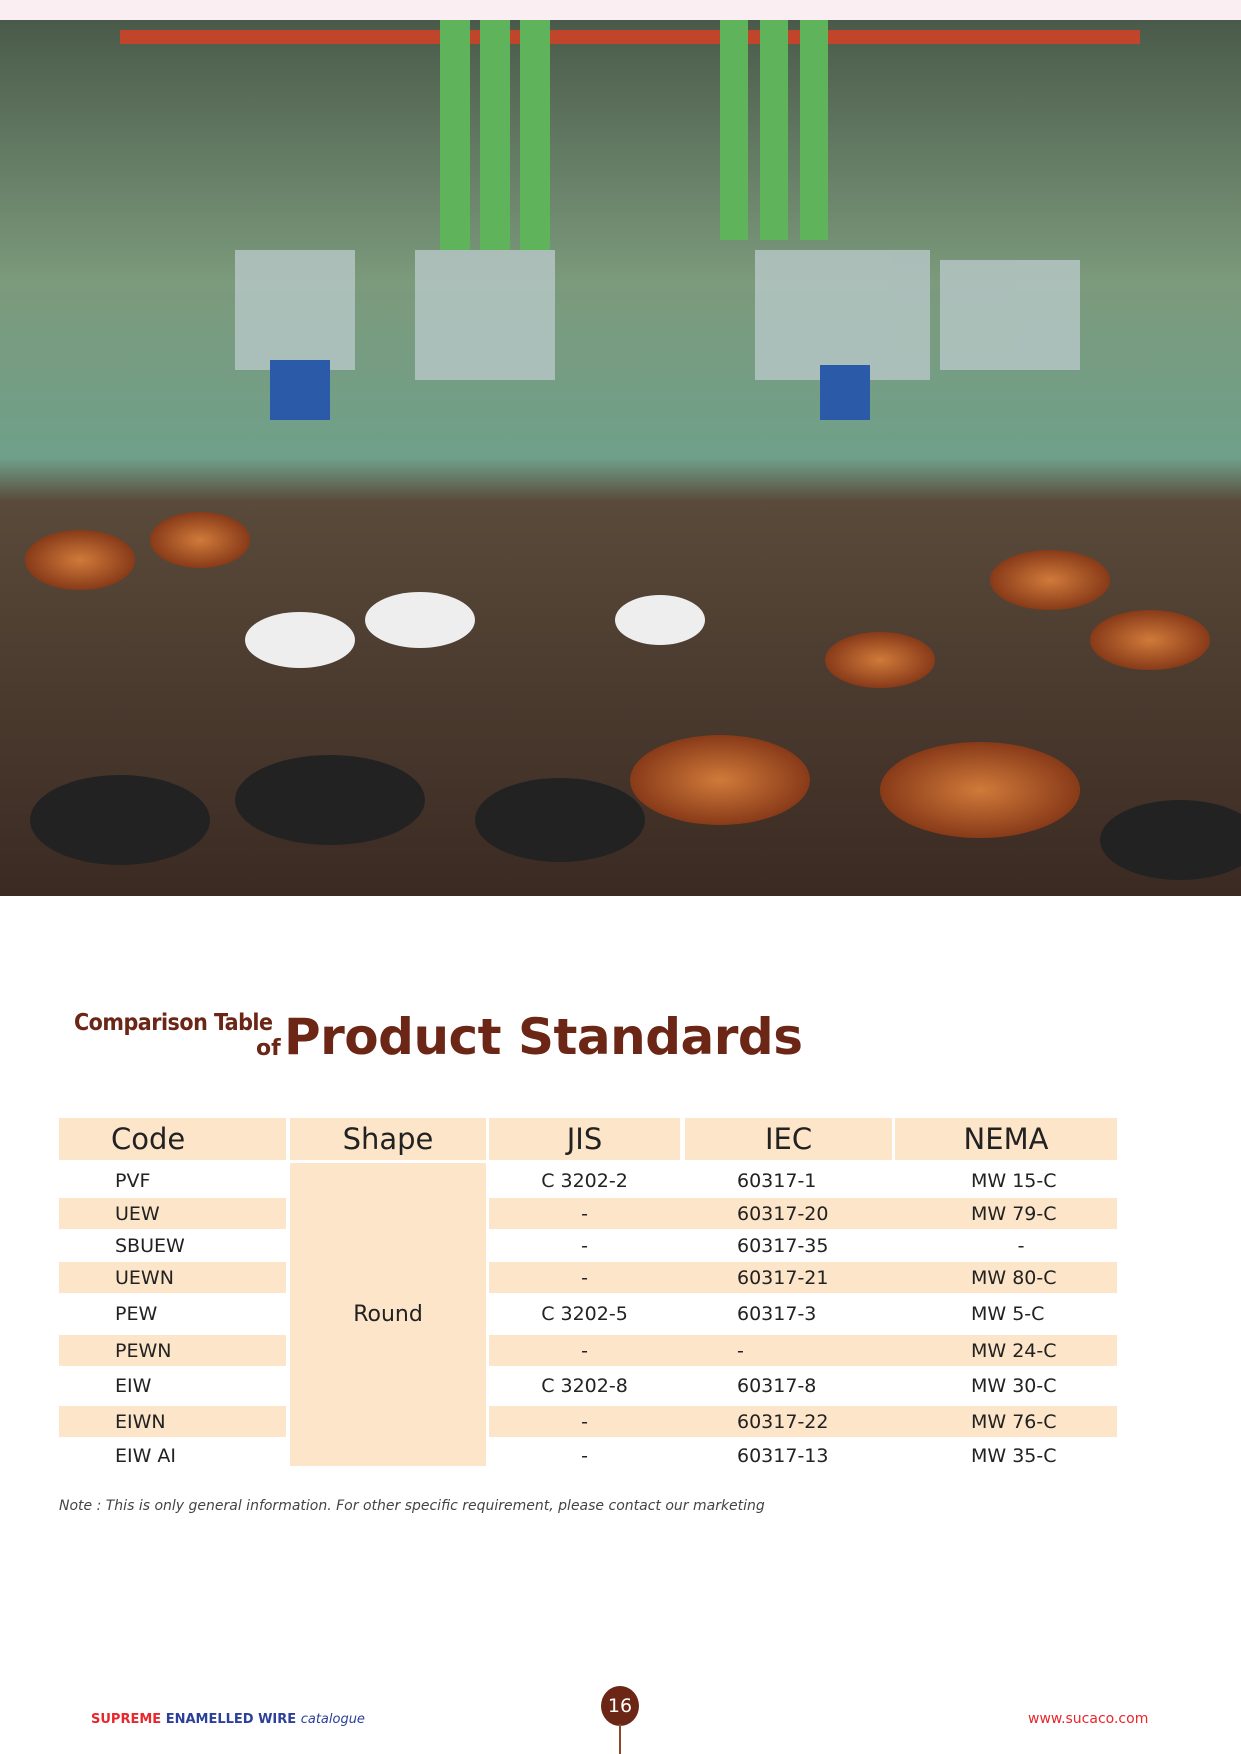 The width and height of the screenshot is (1241, 1754). I want to click on table-cell-code: SBUEW, so click(150, 1245).